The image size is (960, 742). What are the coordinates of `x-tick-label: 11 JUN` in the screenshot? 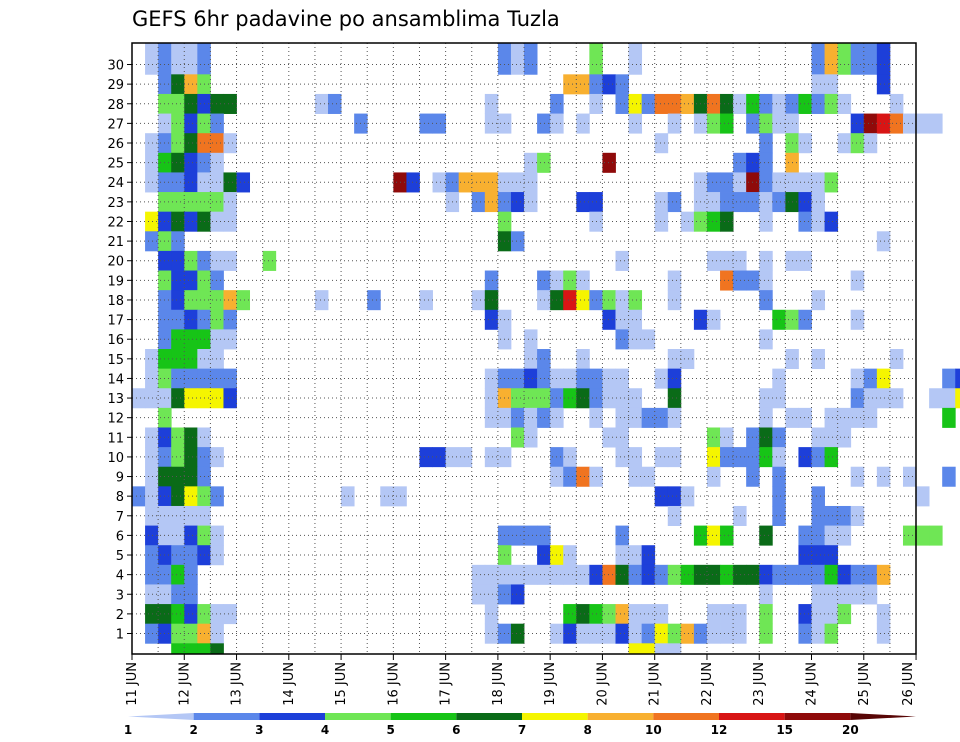 It's located at (132, 684).